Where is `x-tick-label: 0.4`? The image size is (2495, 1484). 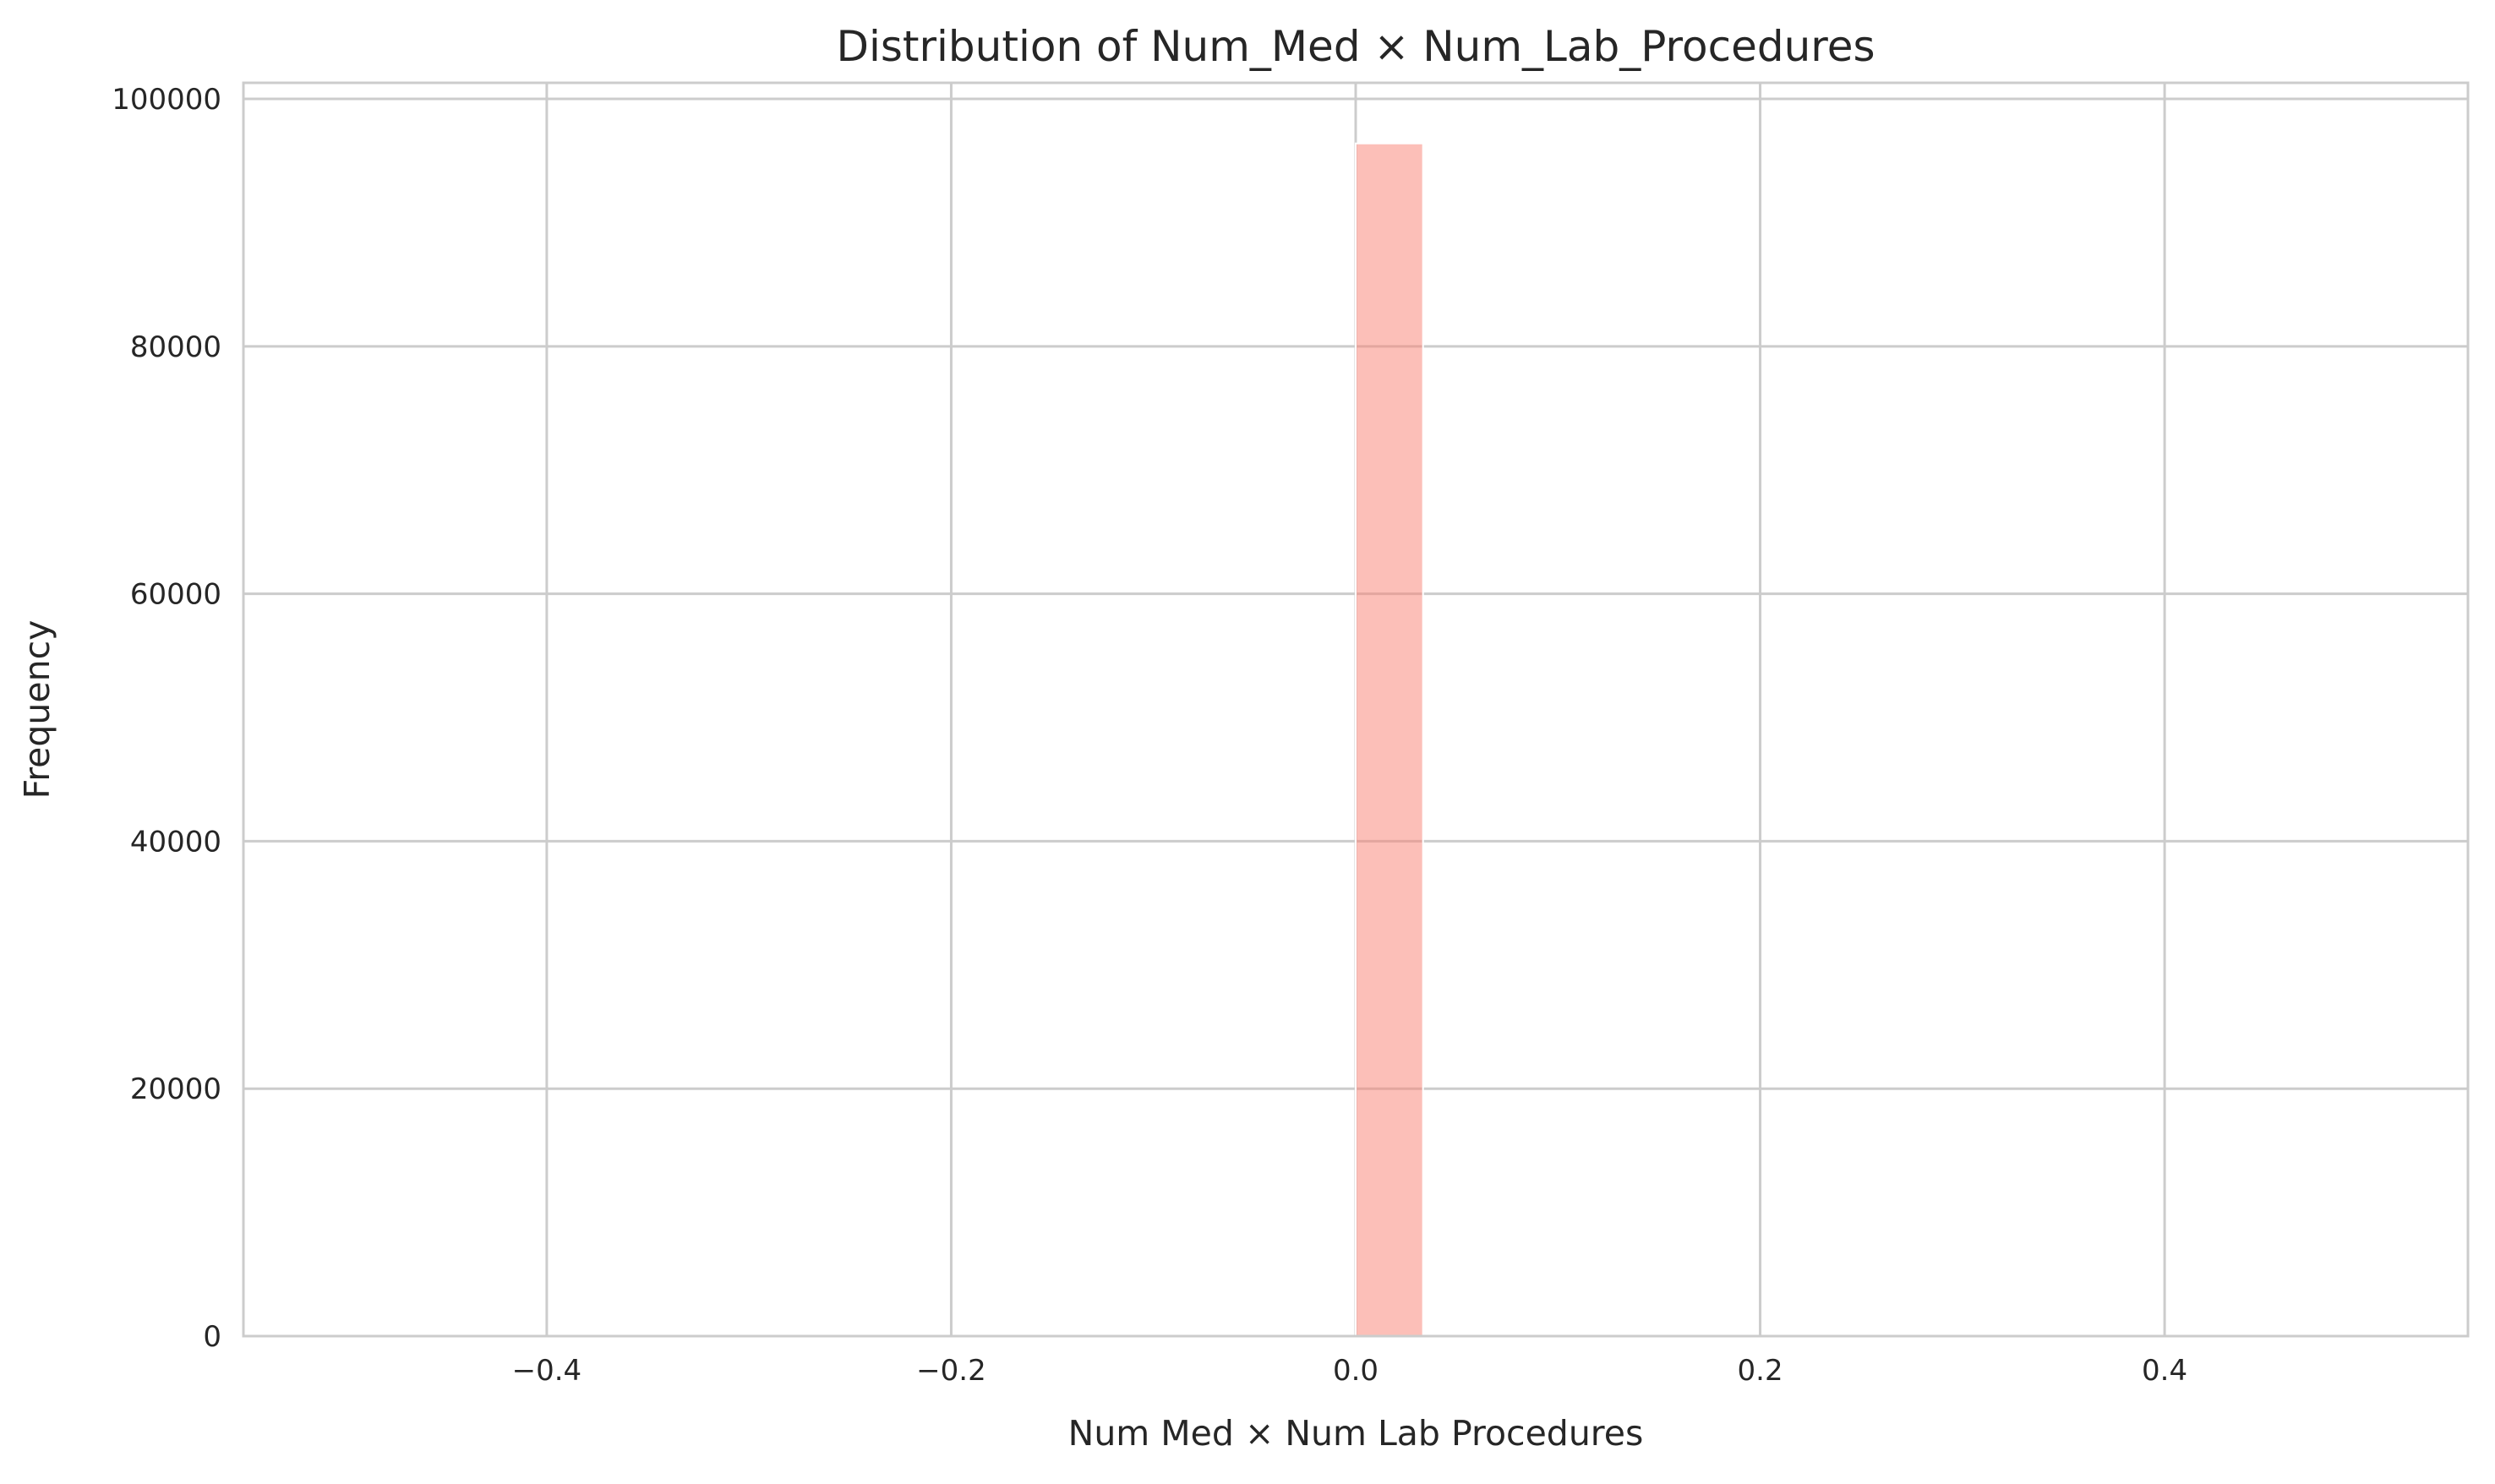
x-tick-label: 0.4 is located at coordinates (2164, 1371).